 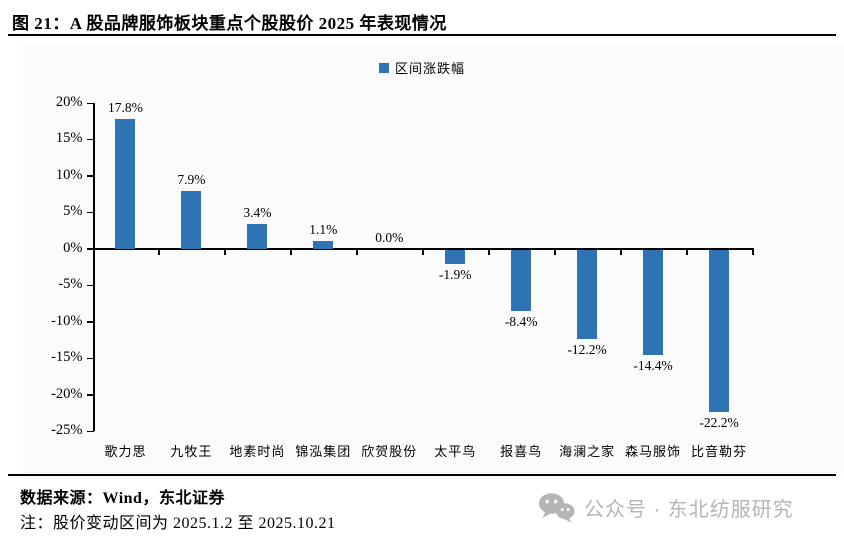 I want to click on bar-value-label: 17.8%, so click(x=125, y=108).